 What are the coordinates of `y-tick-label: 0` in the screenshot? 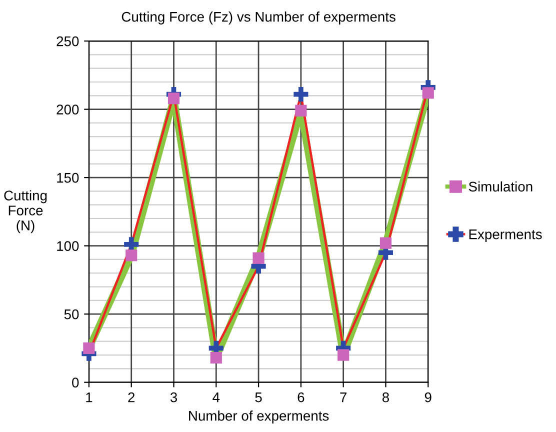 It's located at (75, 383).